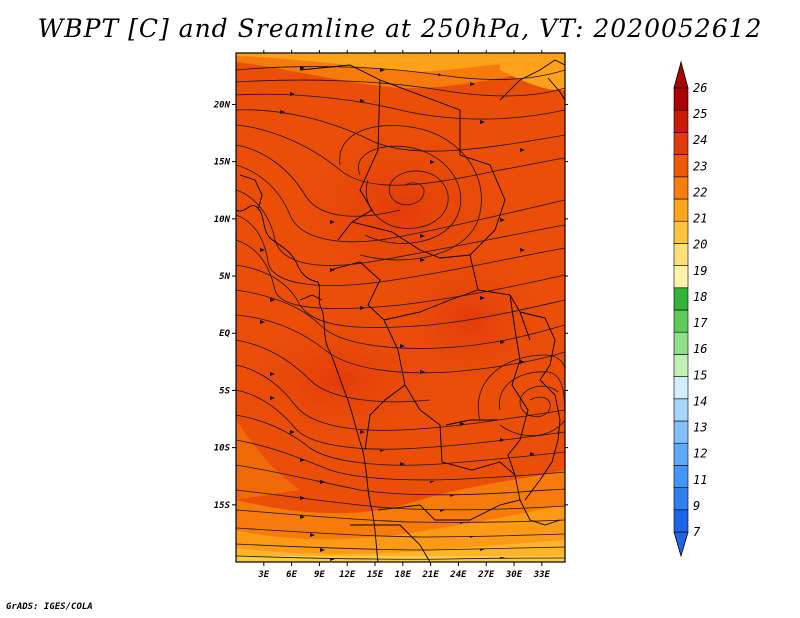 The height and width of the screenshot is (618, 800). What do you see at coordinates (700, 323) in the screenshot?
I see `colorbar-label: 17` at bounding box center [700, 323].